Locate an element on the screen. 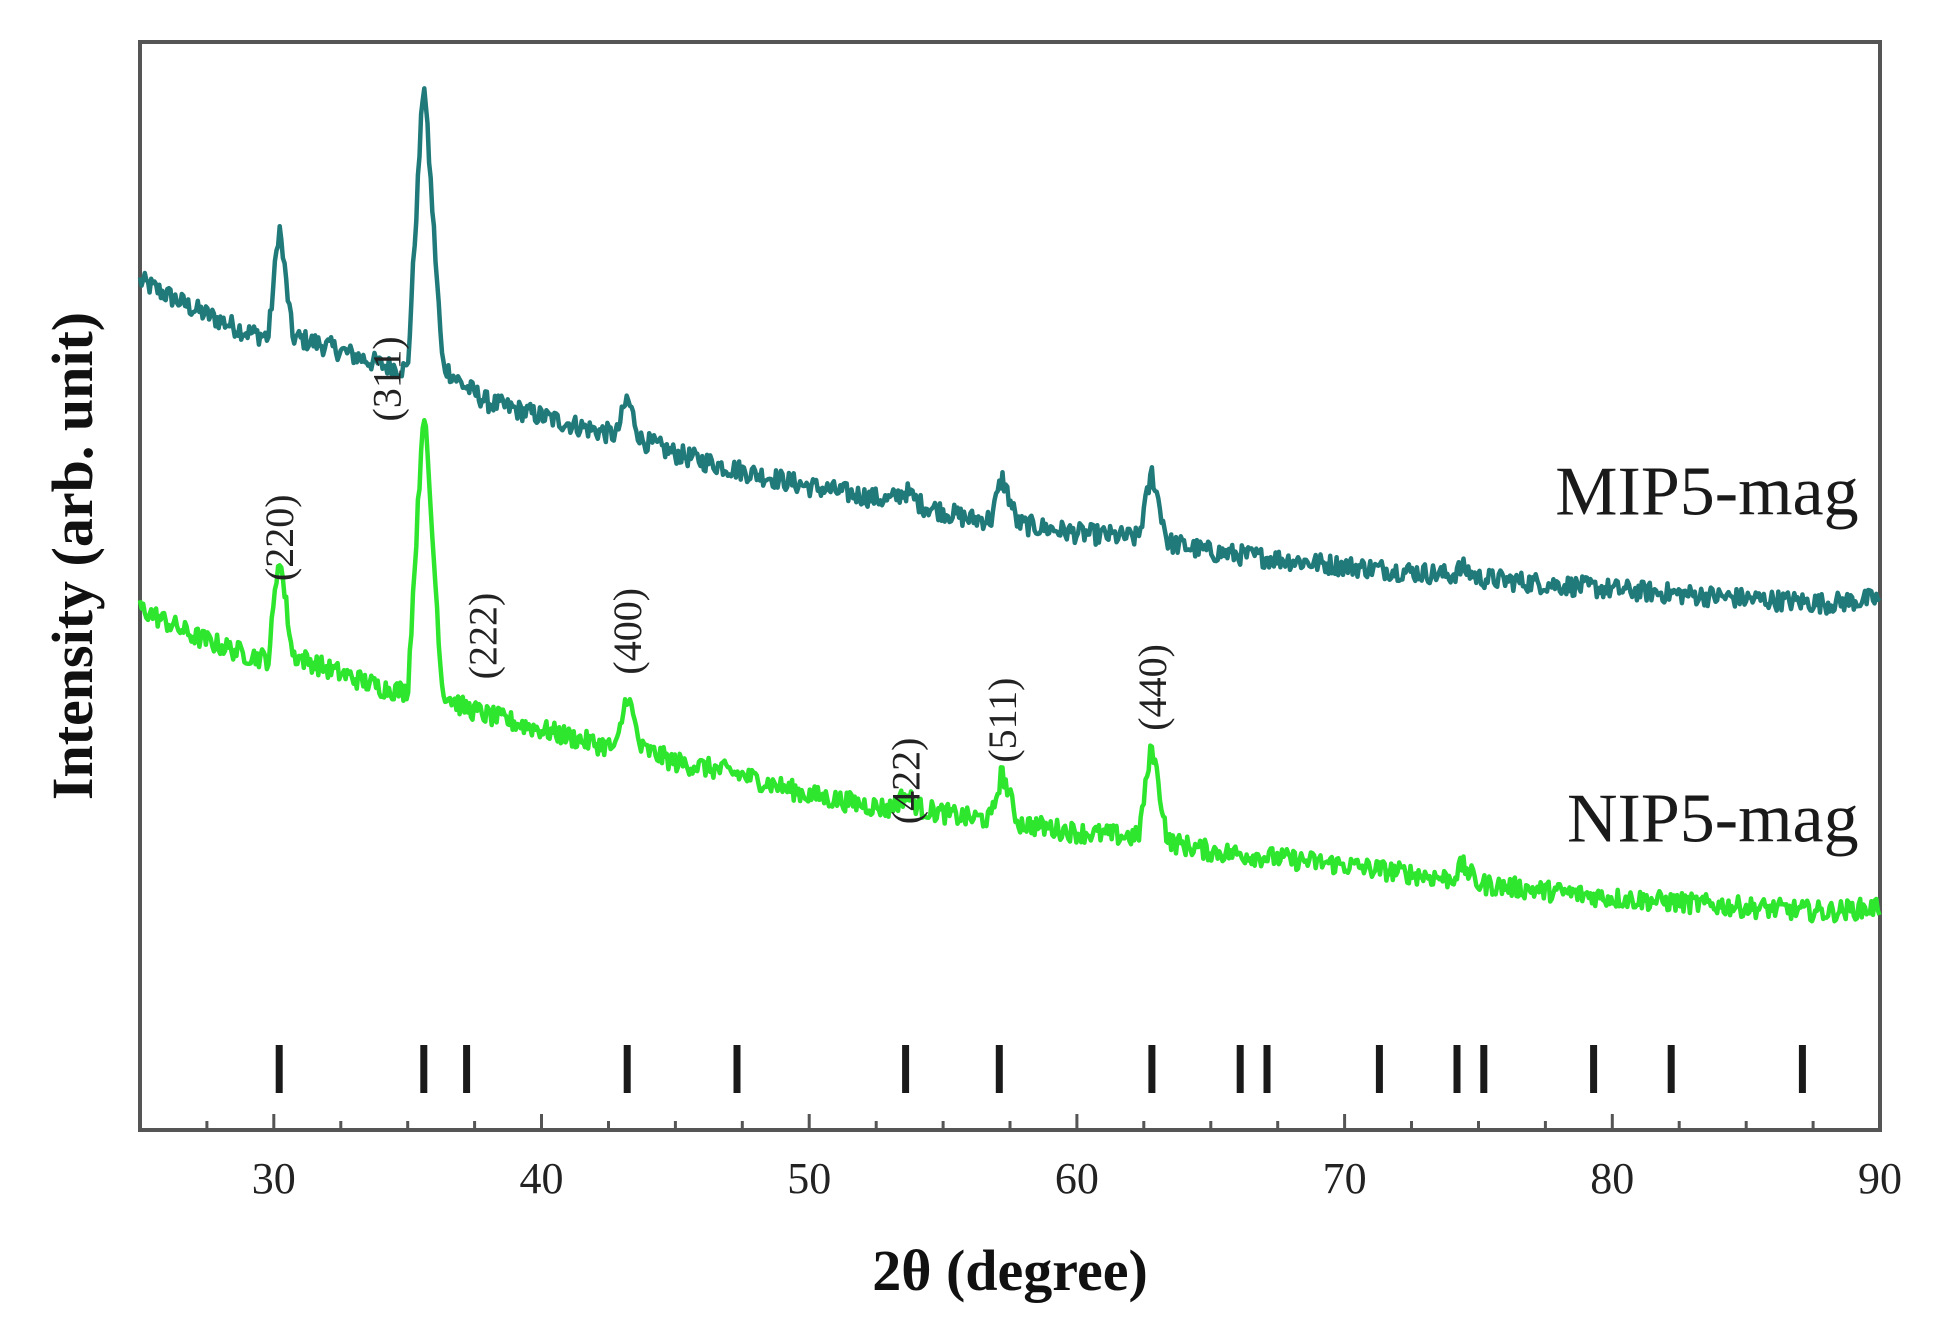 The image size is (1938, 1325). peak-label: (511) is located at coordinates (1002, 720).